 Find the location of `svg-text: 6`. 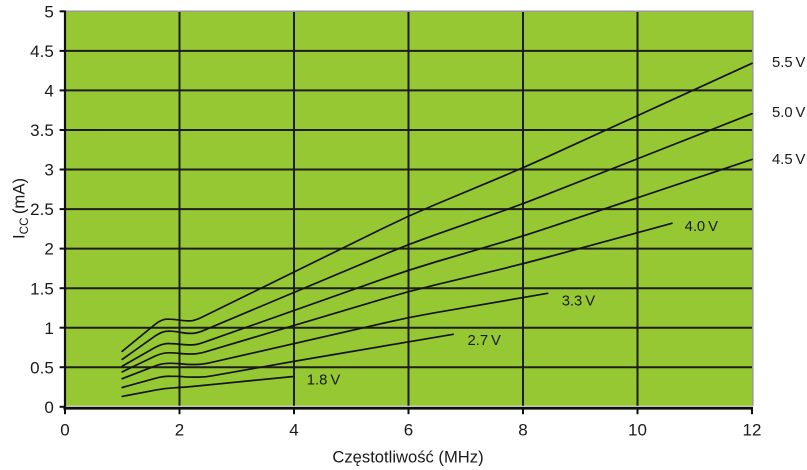

svg-text: 6 is located at coordinates (408, 429).